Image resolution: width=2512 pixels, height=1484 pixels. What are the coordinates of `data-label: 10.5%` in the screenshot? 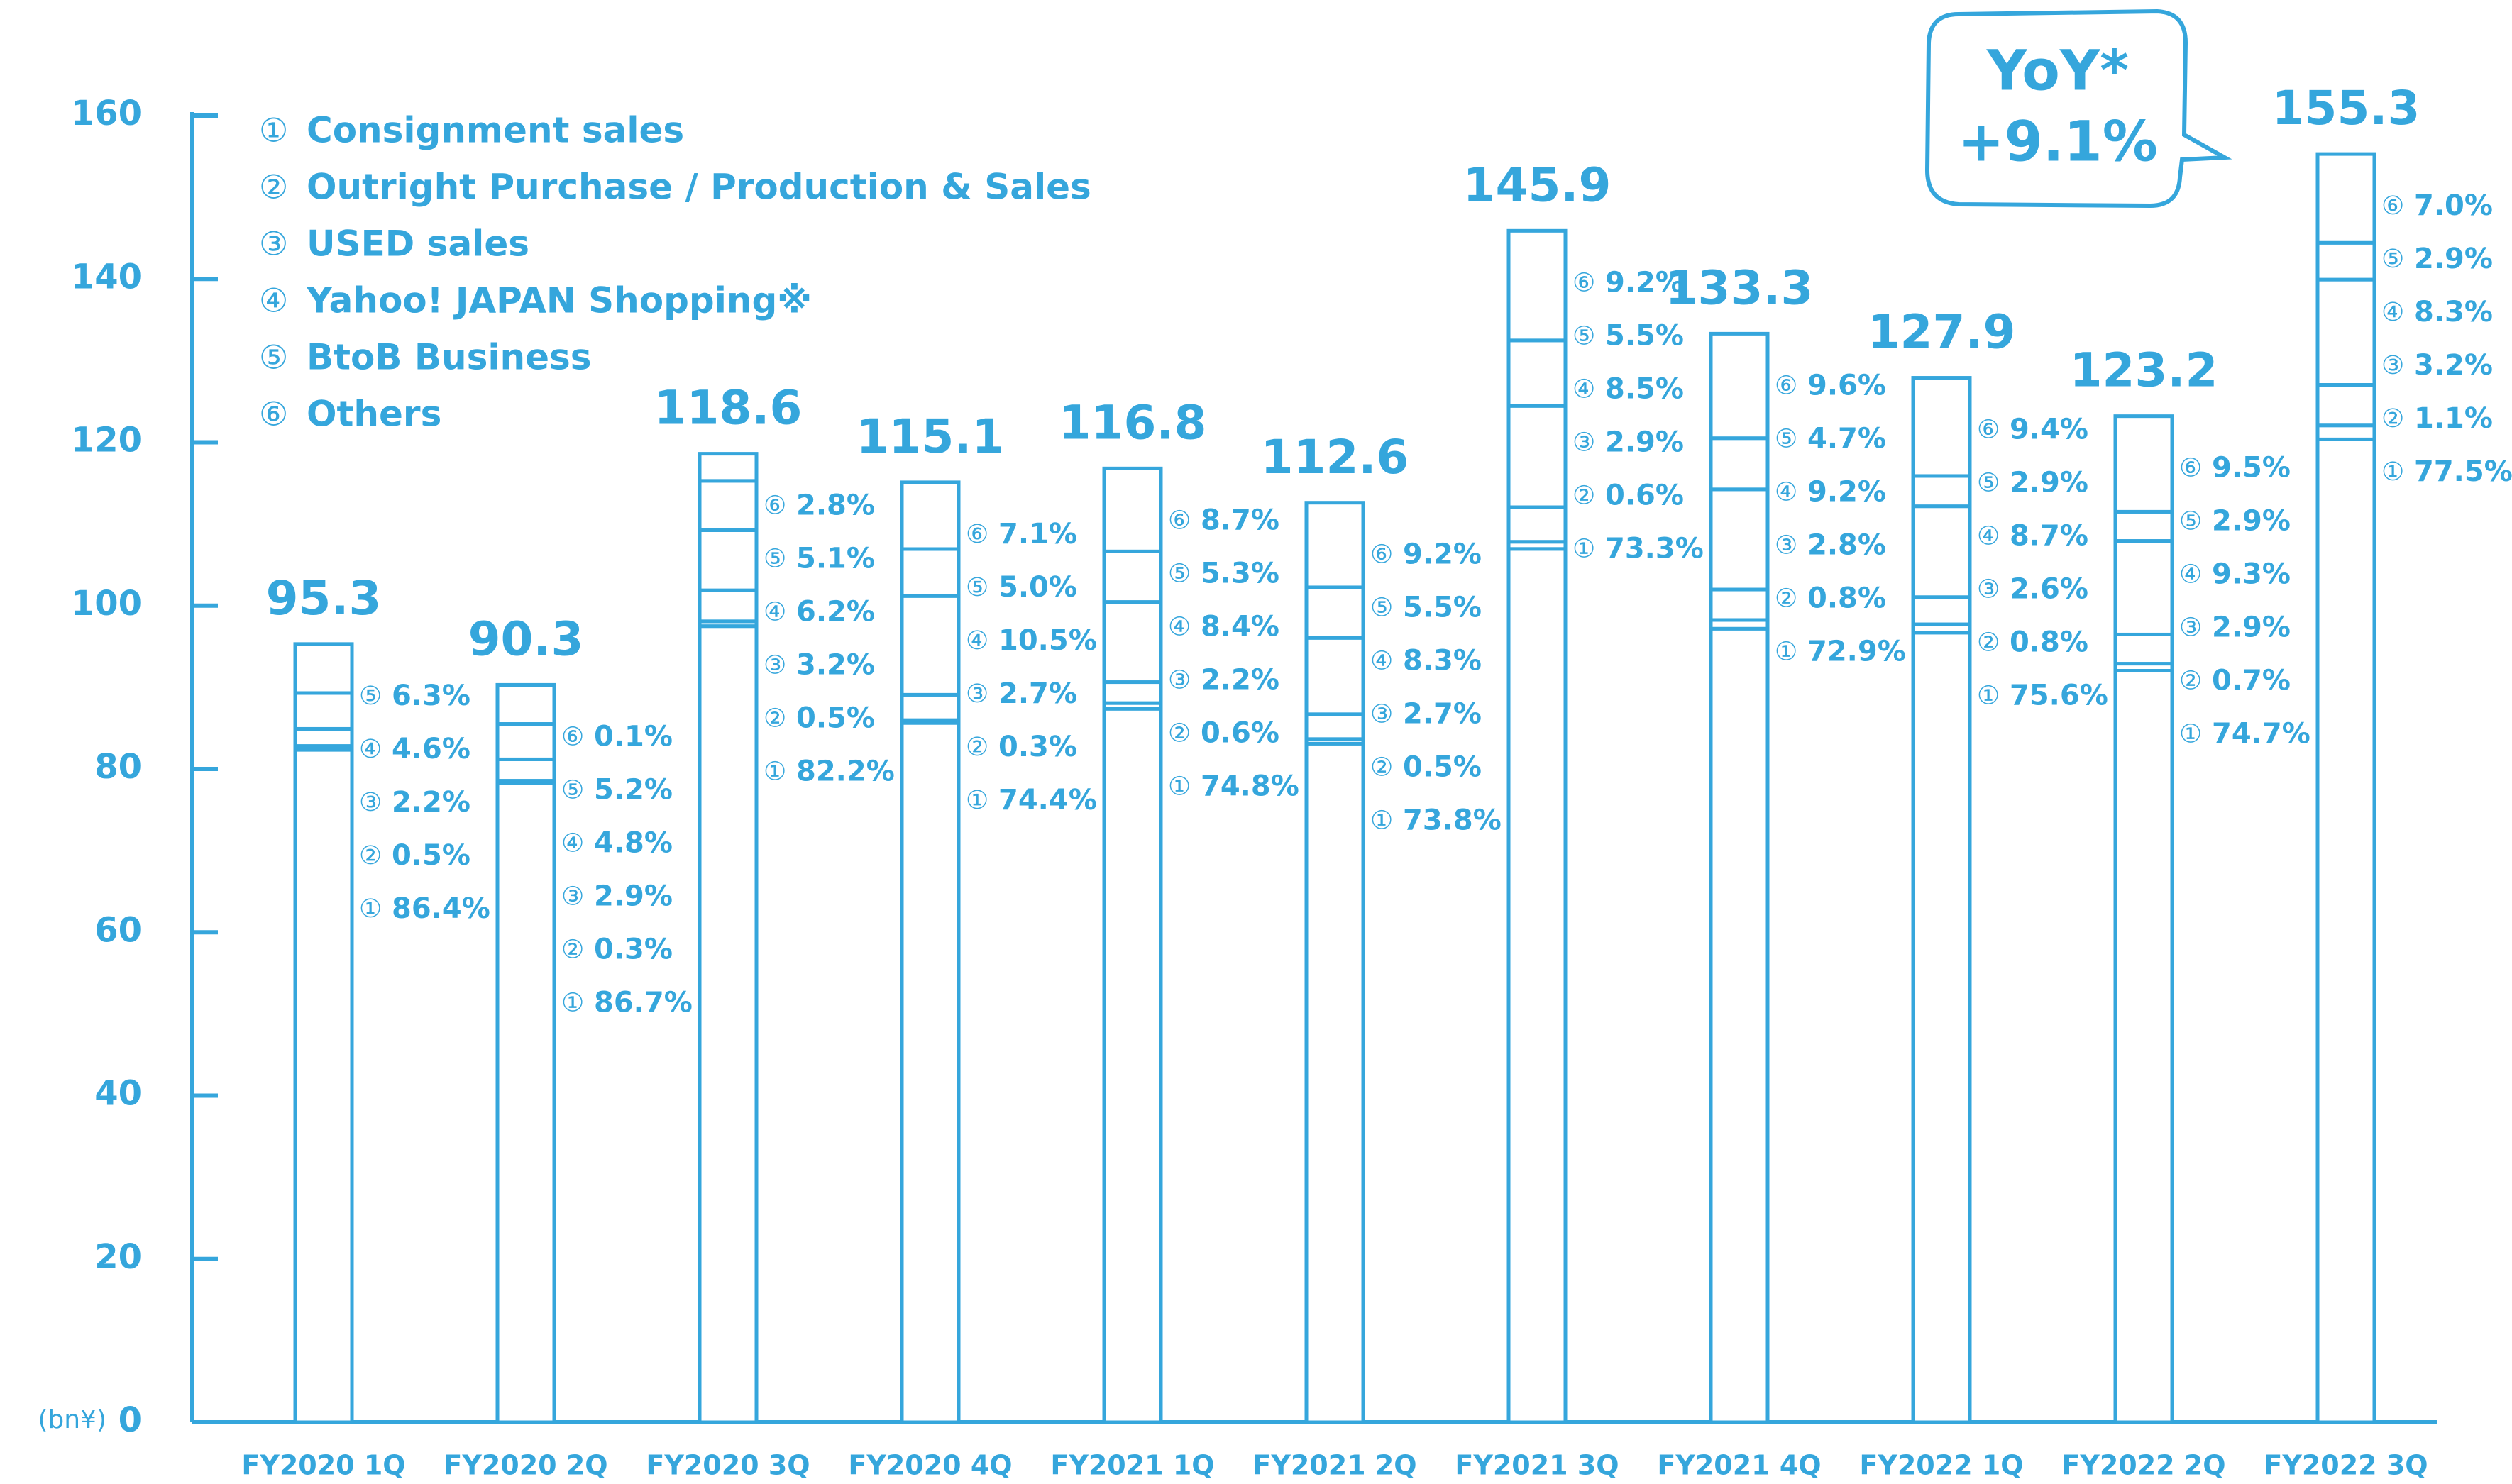 It's located at (1047, 640).